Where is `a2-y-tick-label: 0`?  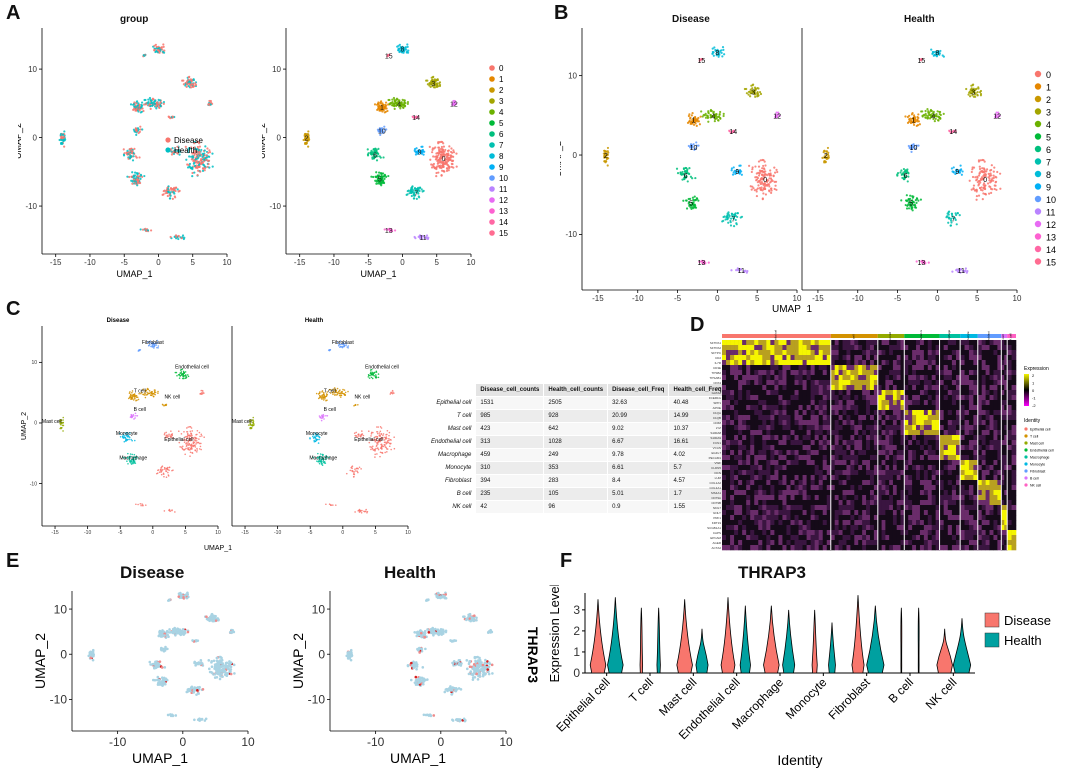 a2-y-tick-label: 0 is located at coordinates (279, 137).